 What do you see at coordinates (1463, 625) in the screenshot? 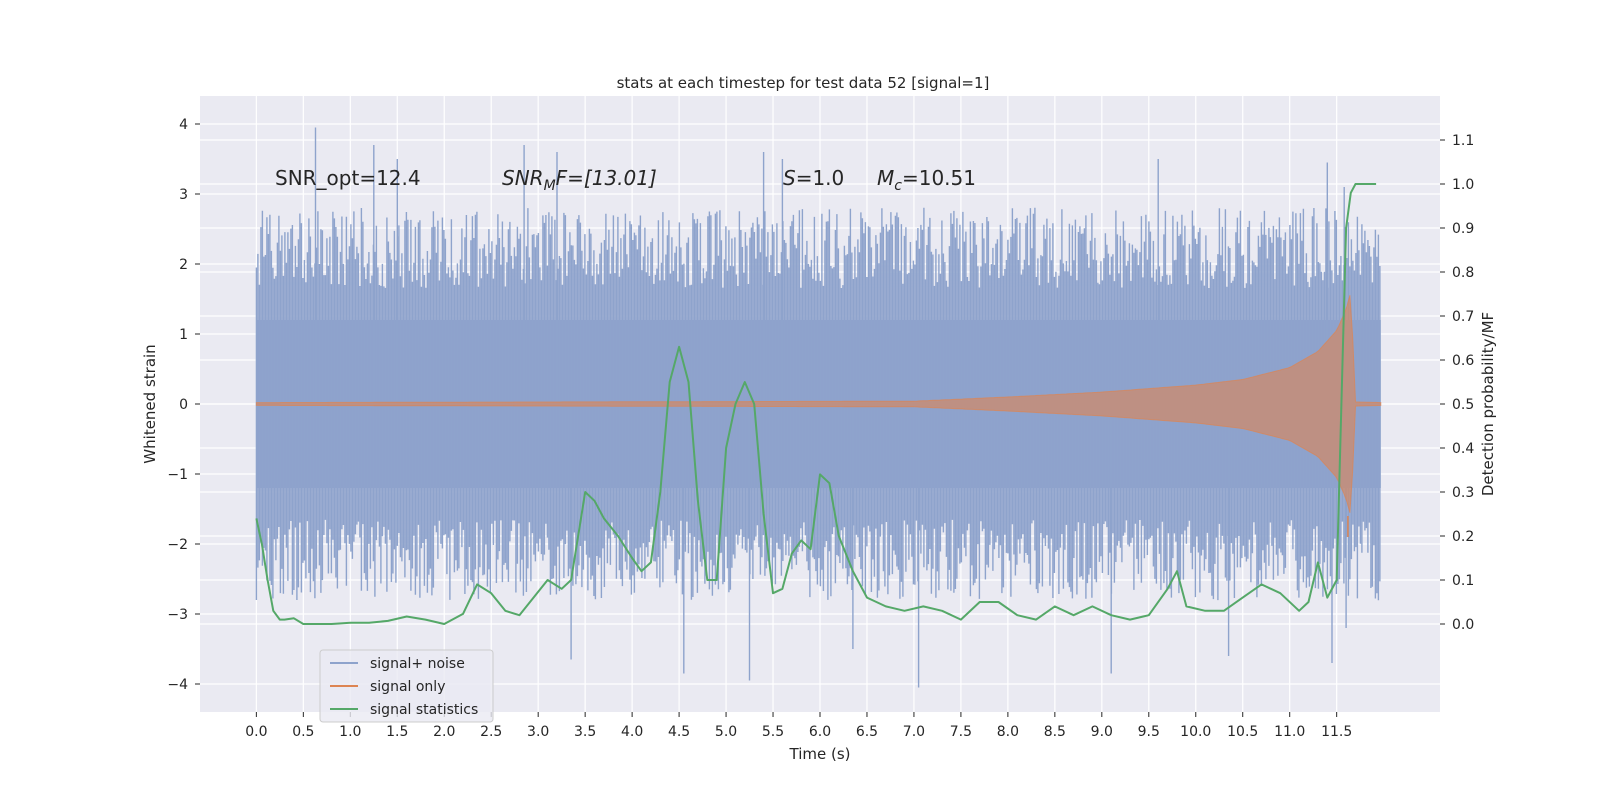
I see `y-tick-label-right: 0.0` at bounding box center [1463, 625].